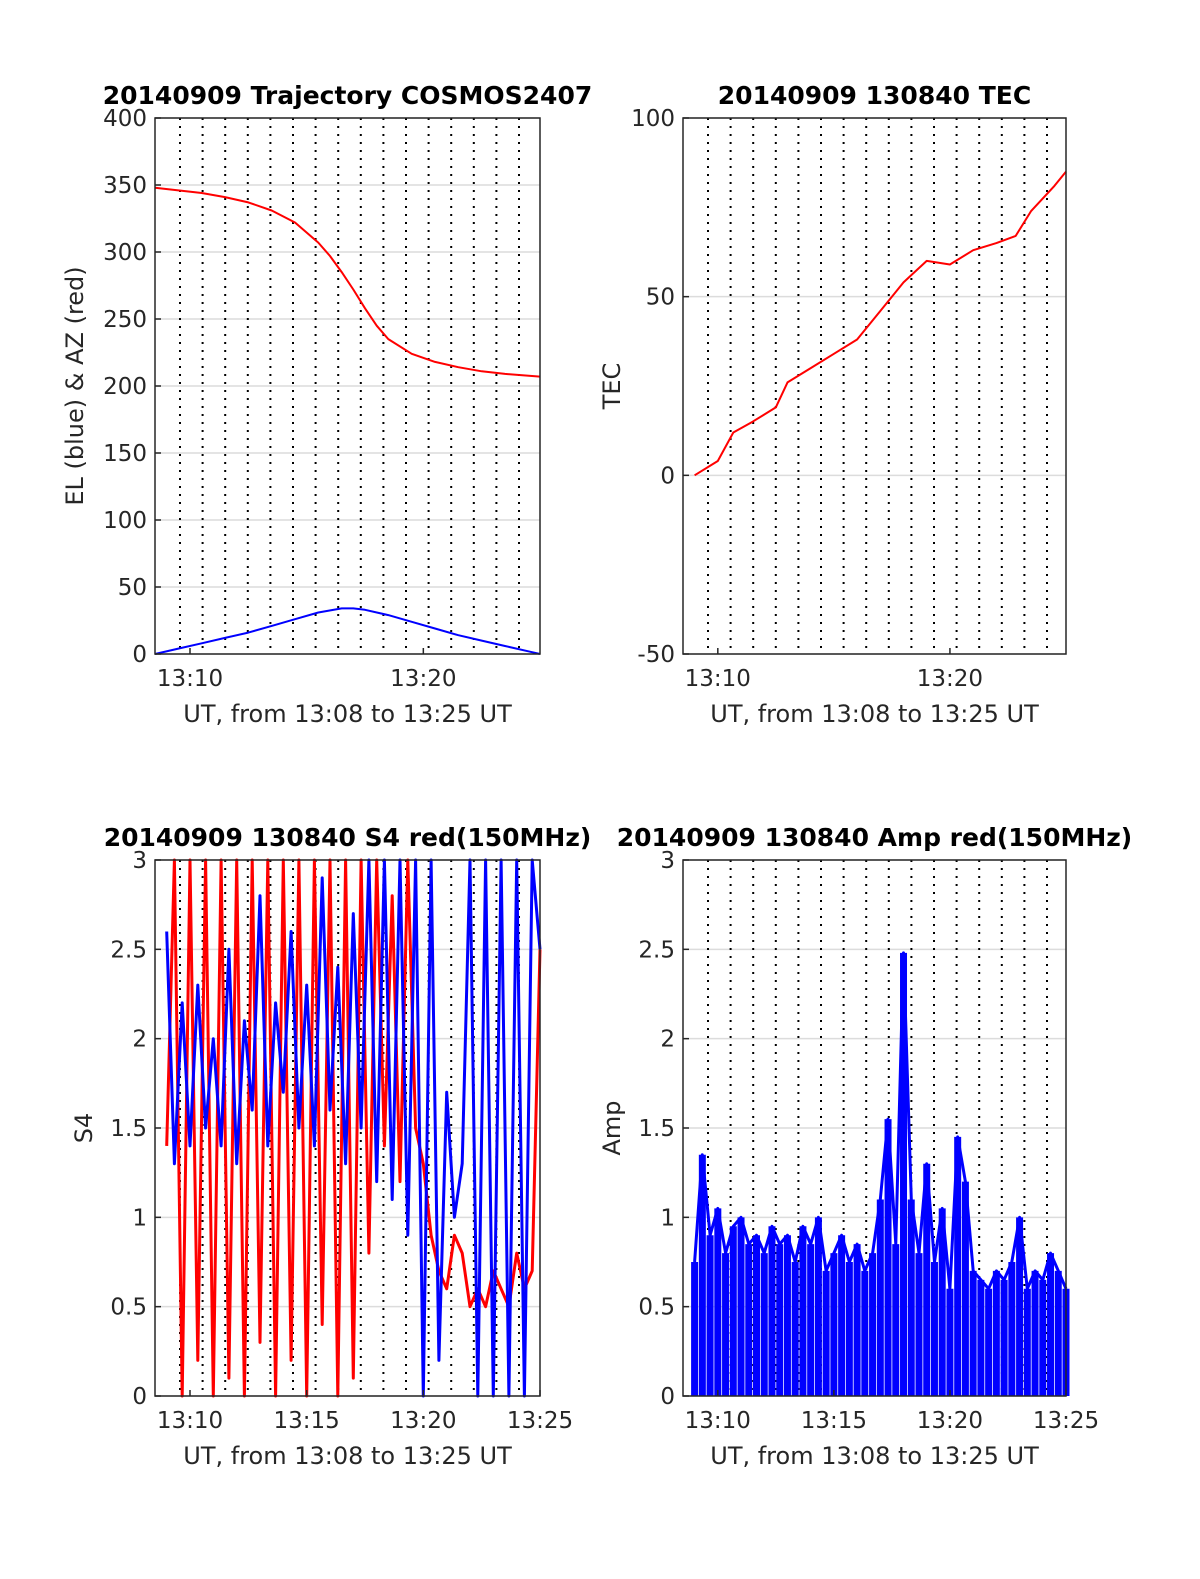 This screenshot has width=1200, height=1579. Describe the element at coordinates (125, 119) in the screenshot. I see `trajectory-ytick-label-8: 400` at that location.